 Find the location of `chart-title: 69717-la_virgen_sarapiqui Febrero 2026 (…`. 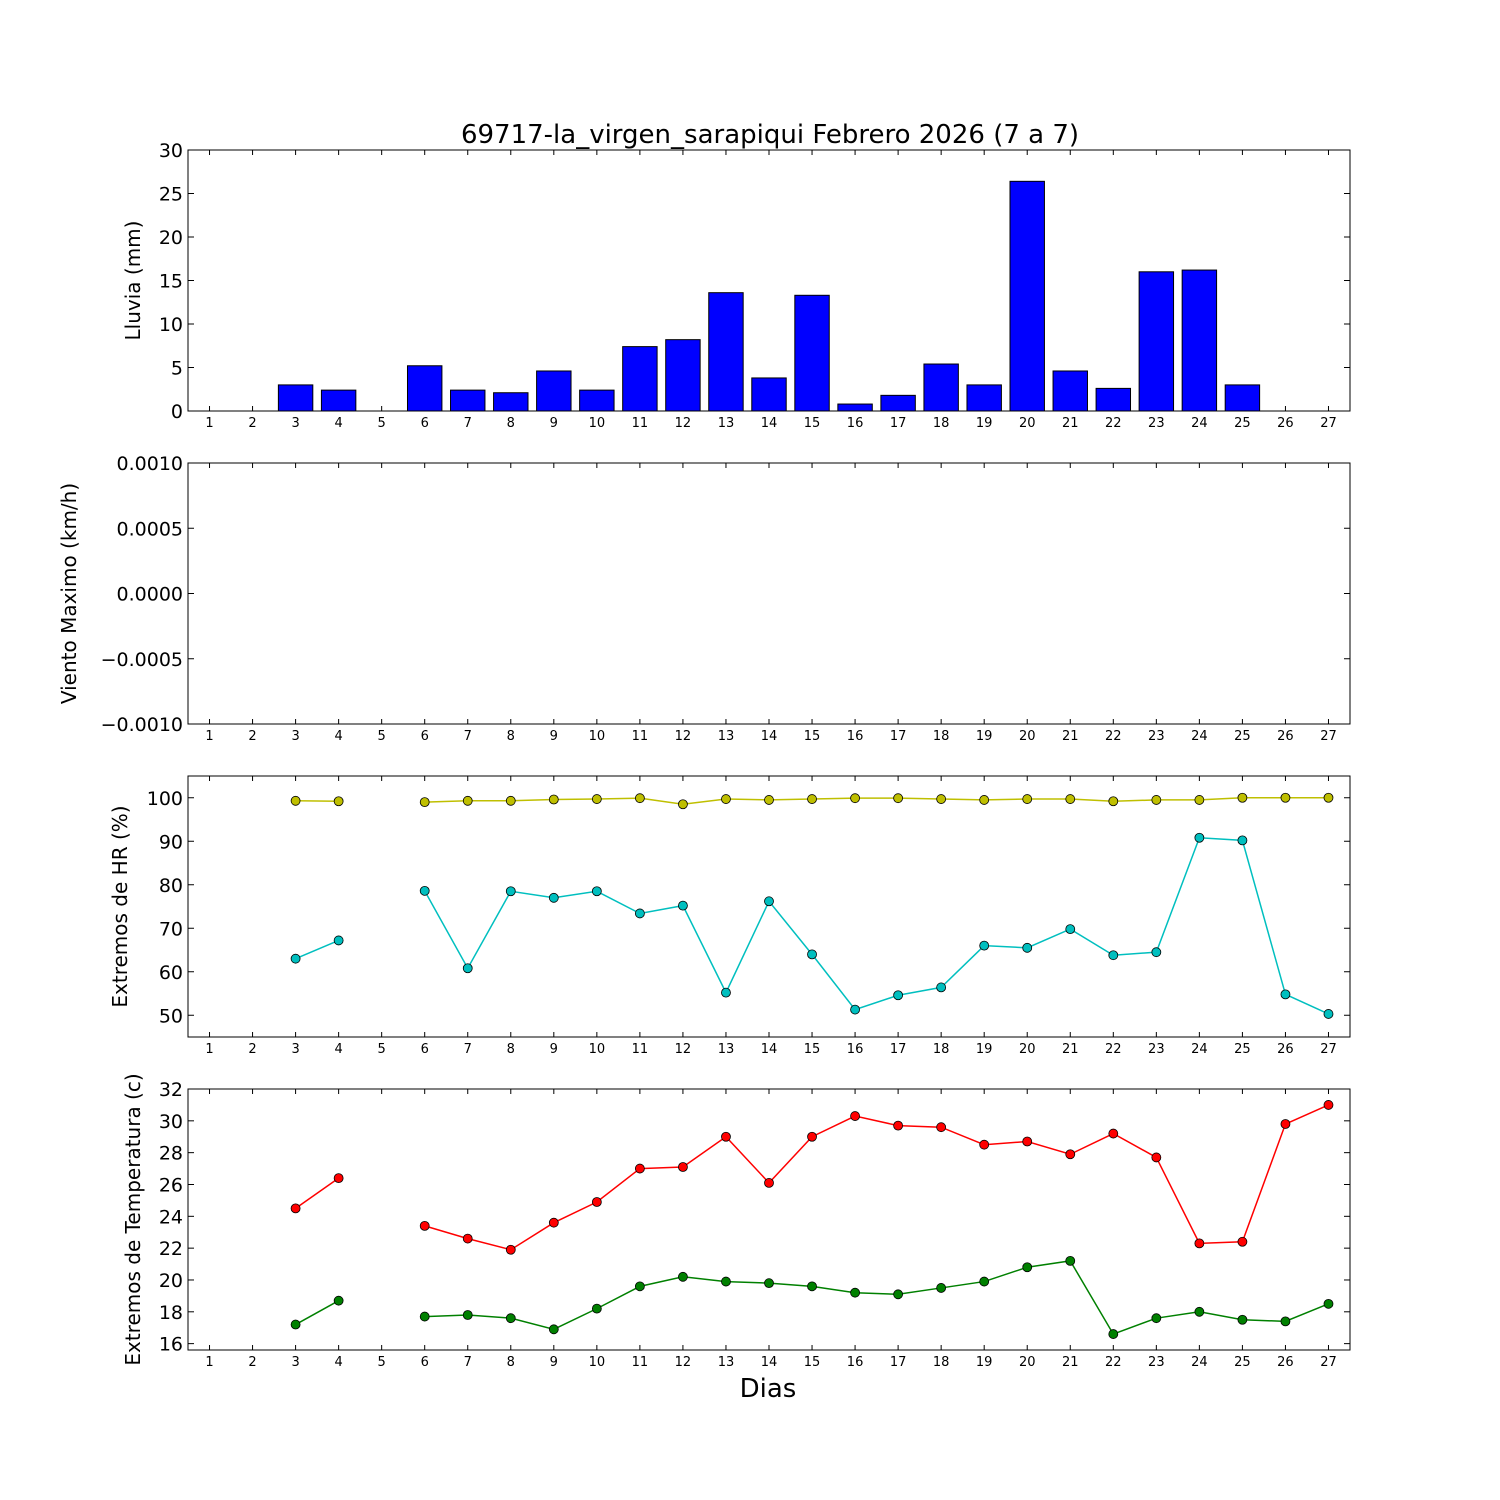

chart-title: 69717-la_virgen_sarapiqui Febrero 2026 (… is located at coordinates (770, 135).